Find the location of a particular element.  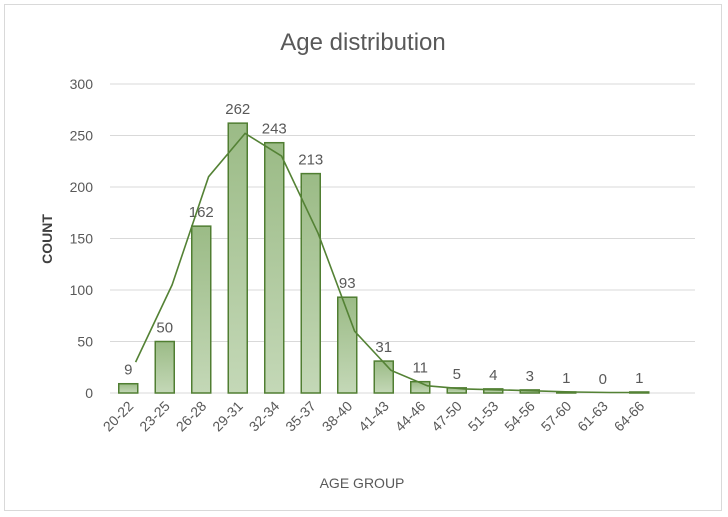

data-label: 11 is located at coordinates (420, 368).